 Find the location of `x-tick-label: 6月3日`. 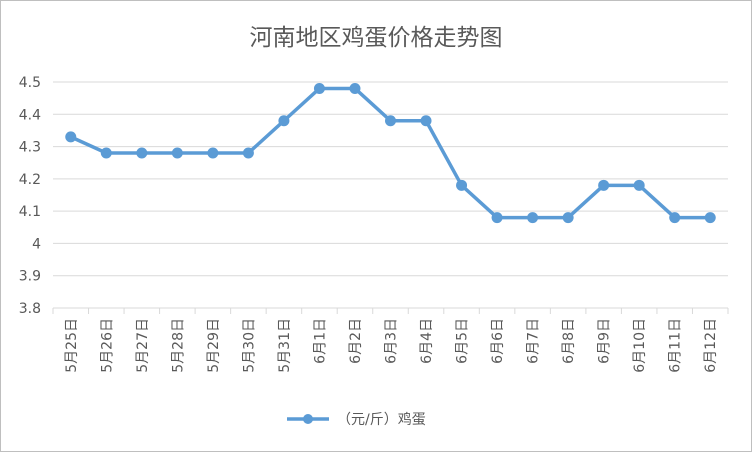

x-tick-label: 6月3日 is located at coordinates (392, 341).